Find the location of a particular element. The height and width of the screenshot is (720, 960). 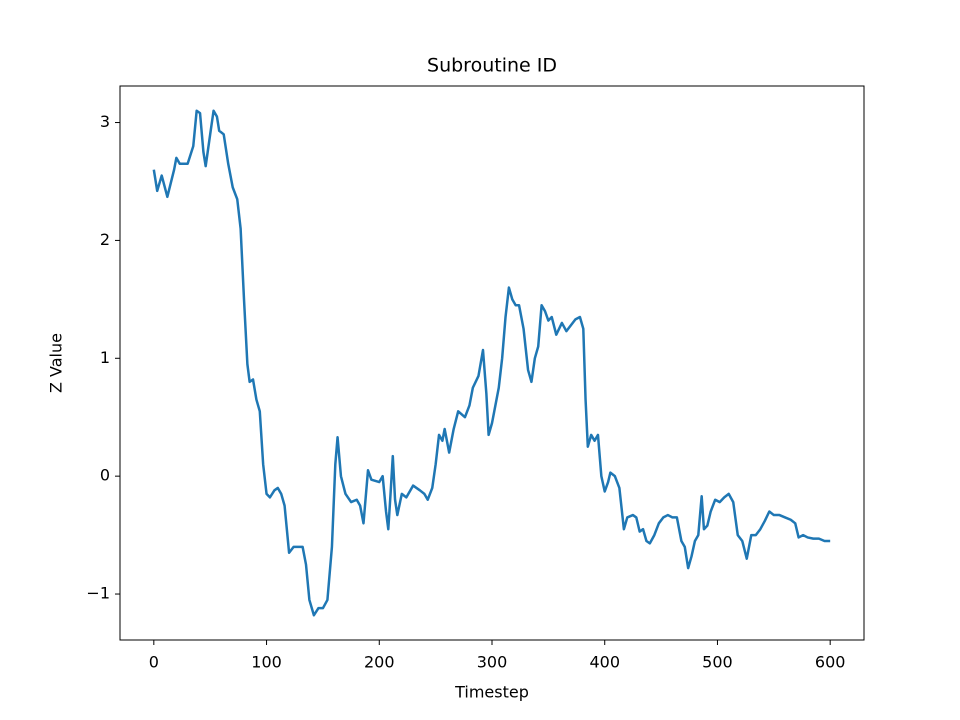

x-tick-label: 200 is located at coordinates (379, 662).